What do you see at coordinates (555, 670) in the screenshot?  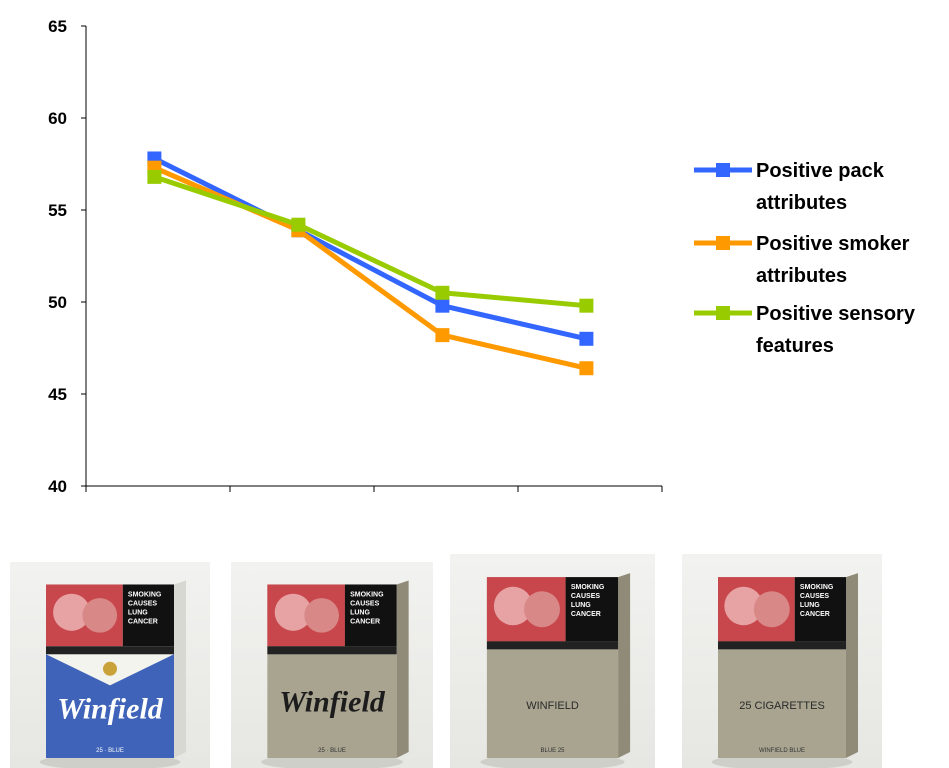 I see `pack-illustration: SMOKING CAUSES LUNG CANCER WINFIELD BLUE 25` at bounding box center [555, 670].